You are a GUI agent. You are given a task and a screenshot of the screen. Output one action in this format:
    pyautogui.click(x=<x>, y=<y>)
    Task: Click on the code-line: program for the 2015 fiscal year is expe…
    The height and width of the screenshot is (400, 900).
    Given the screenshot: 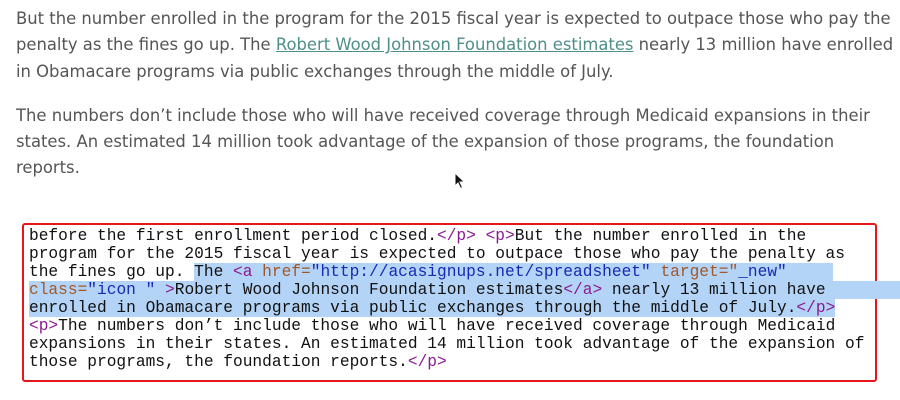 What is the action you would take?
    pyautogui.click(x=446, y=254)
    